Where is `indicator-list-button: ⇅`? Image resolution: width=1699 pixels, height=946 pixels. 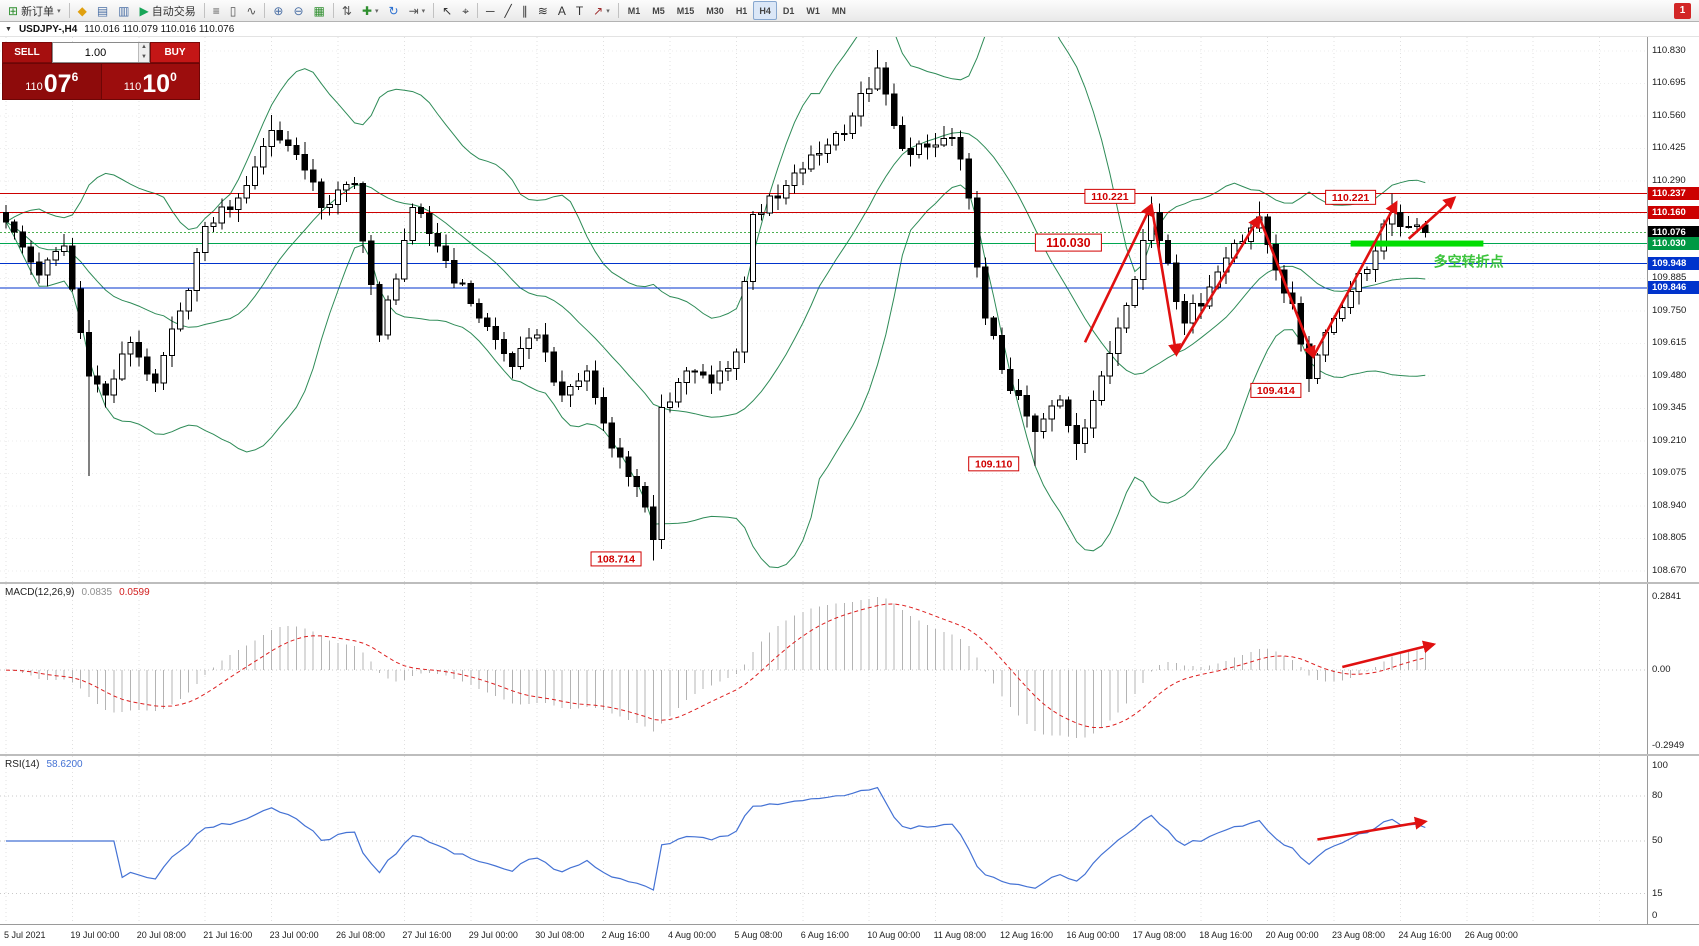 indicator-list-button: ⇅ is located at coordinates (347, 10).